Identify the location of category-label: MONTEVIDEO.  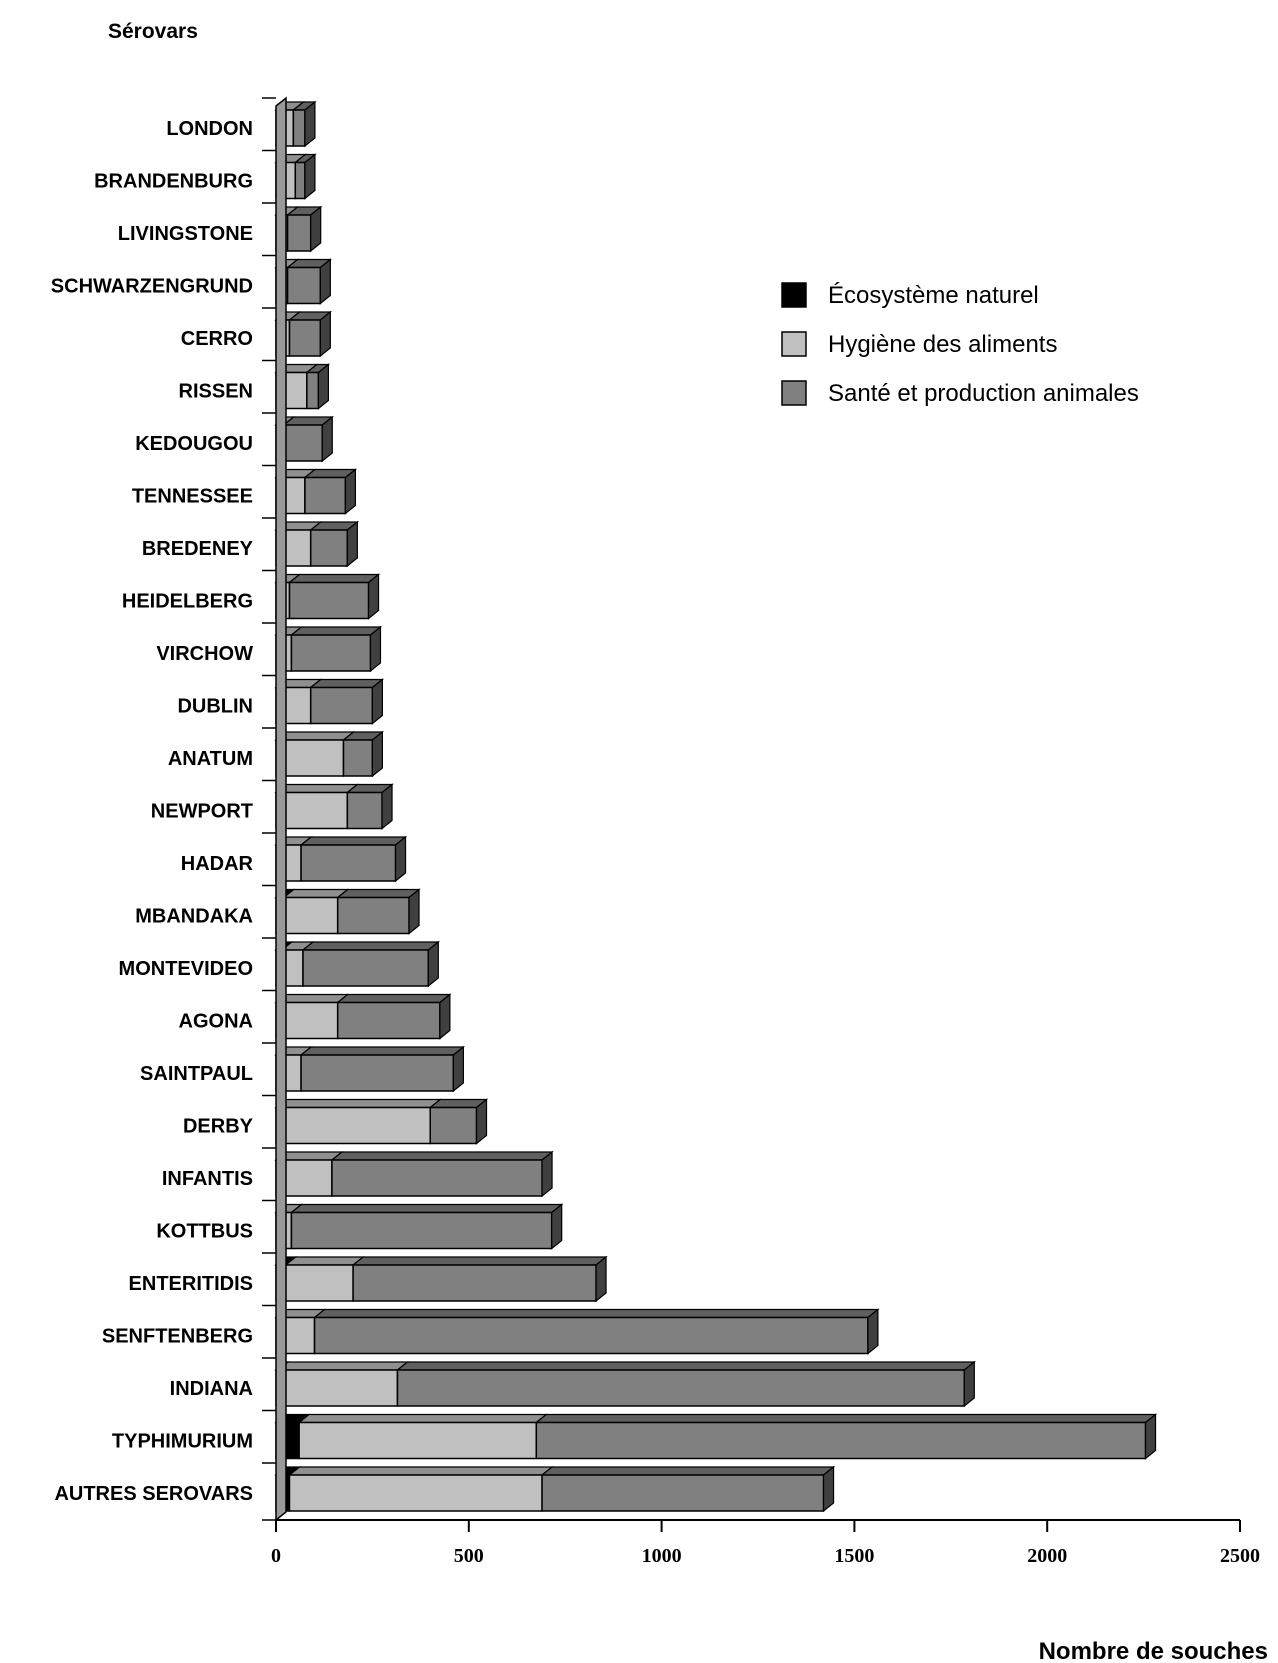
(186, 969).